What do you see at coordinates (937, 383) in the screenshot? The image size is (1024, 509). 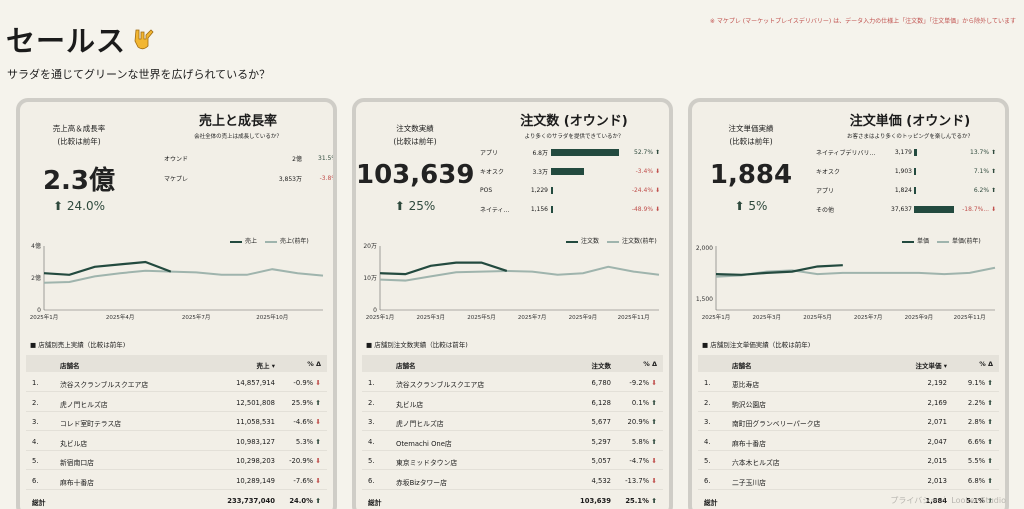 I see `row-value: 2,192` at bounding box center [937, 383].